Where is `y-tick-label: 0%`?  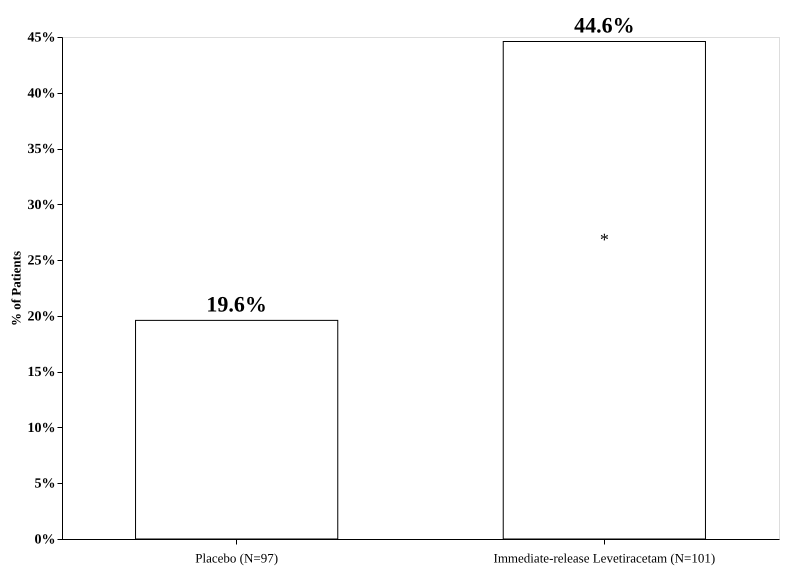 y-tick-label: 0% is located at coordinates (45, 540).